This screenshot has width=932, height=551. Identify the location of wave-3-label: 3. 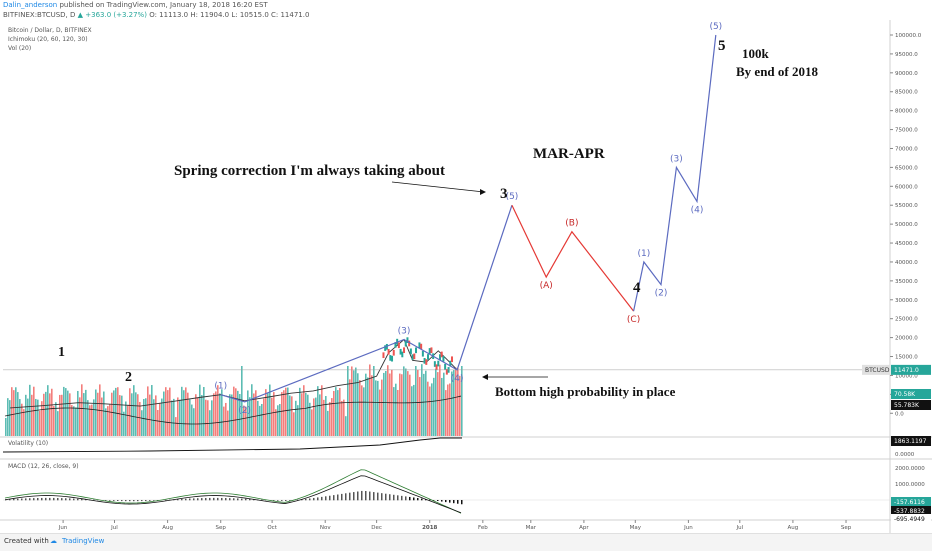
(504, 194).